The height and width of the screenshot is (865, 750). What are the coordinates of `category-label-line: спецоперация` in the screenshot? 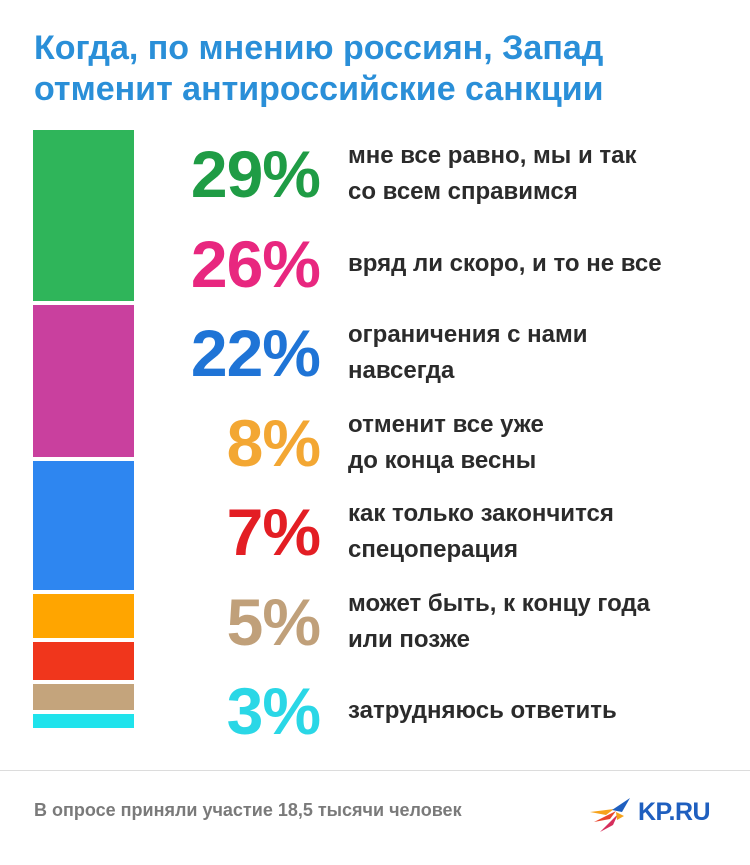 It's located at (433, 549).